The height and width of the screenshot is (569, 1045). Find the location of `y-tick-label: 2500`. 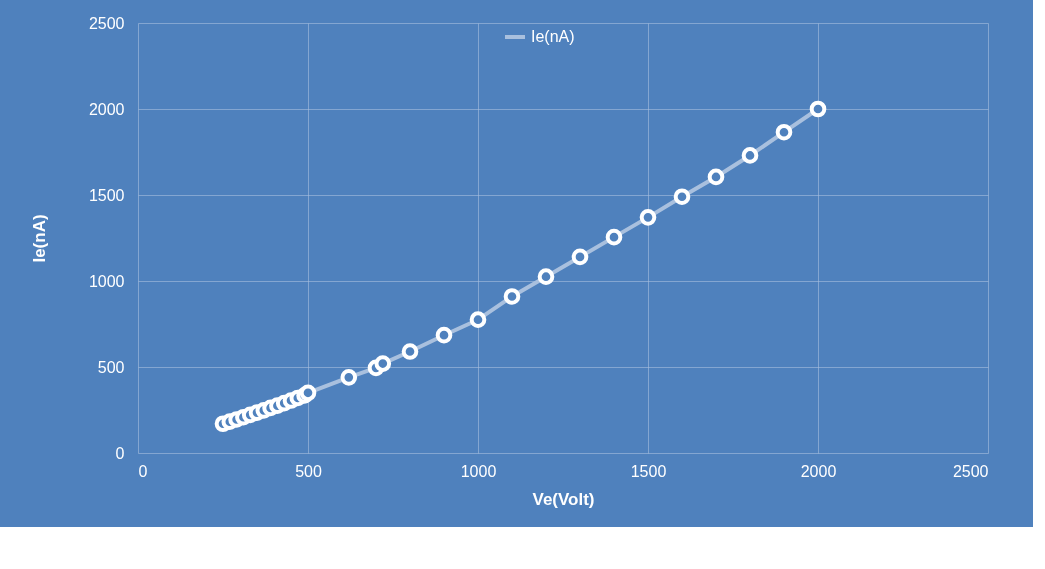

y-tick-label: 2500 is located at coordinates (106, 23).